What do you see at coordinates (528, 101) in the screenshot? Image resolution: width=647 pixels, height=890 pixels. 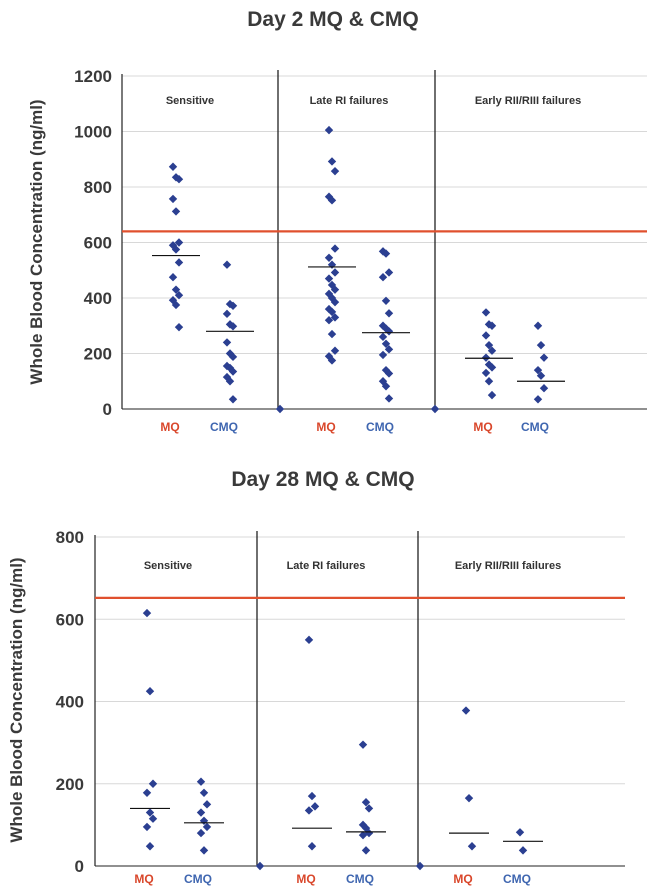 I see `group-label: Early RII/RIII failures` at bounding box center [528, 101].